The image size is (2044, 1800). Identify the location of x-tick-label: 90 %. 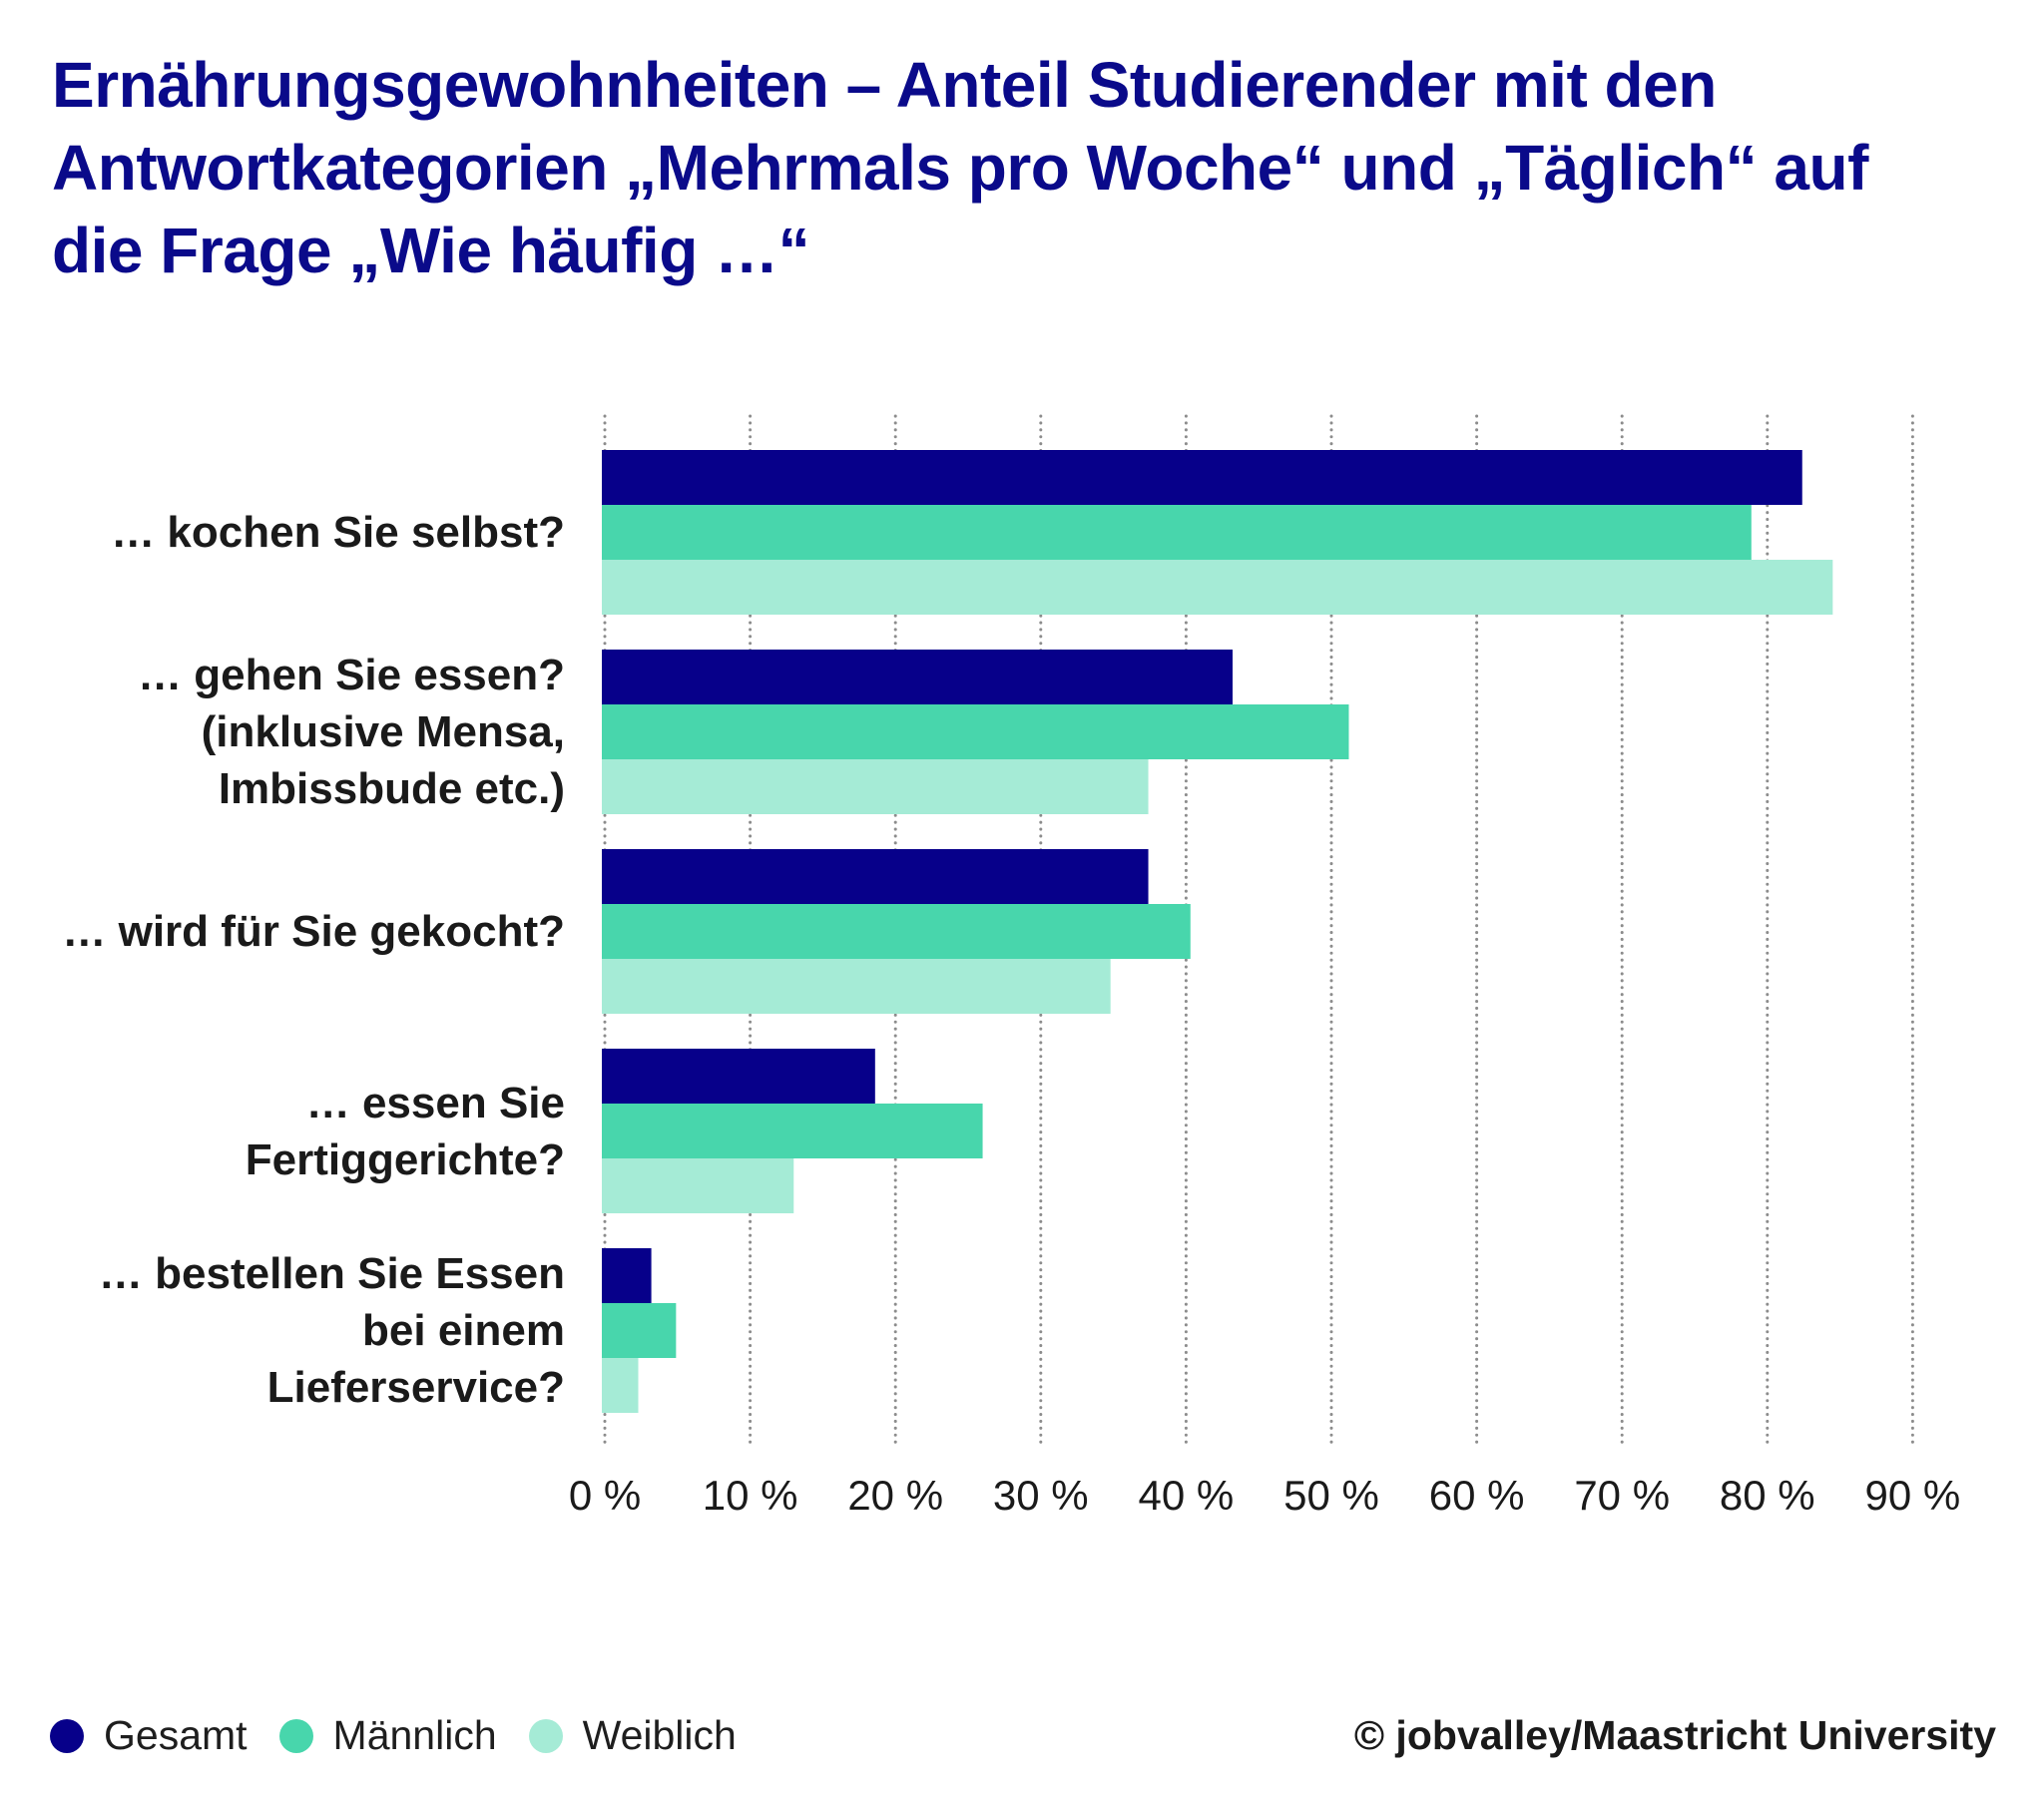
(1913, 1495).